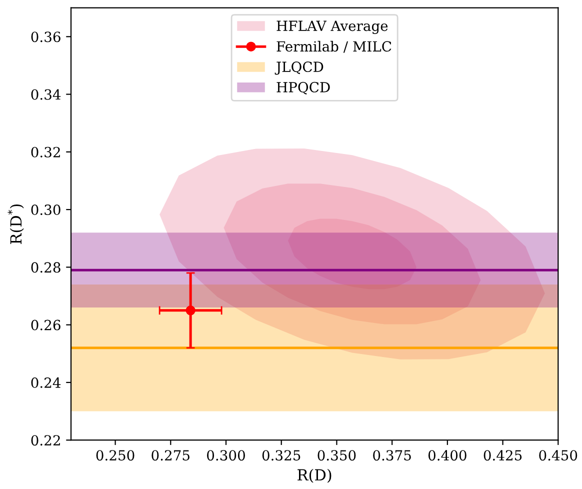 The image size is (582, 489). I want to click on x-tick-label: 0.375, so click(392, 455).